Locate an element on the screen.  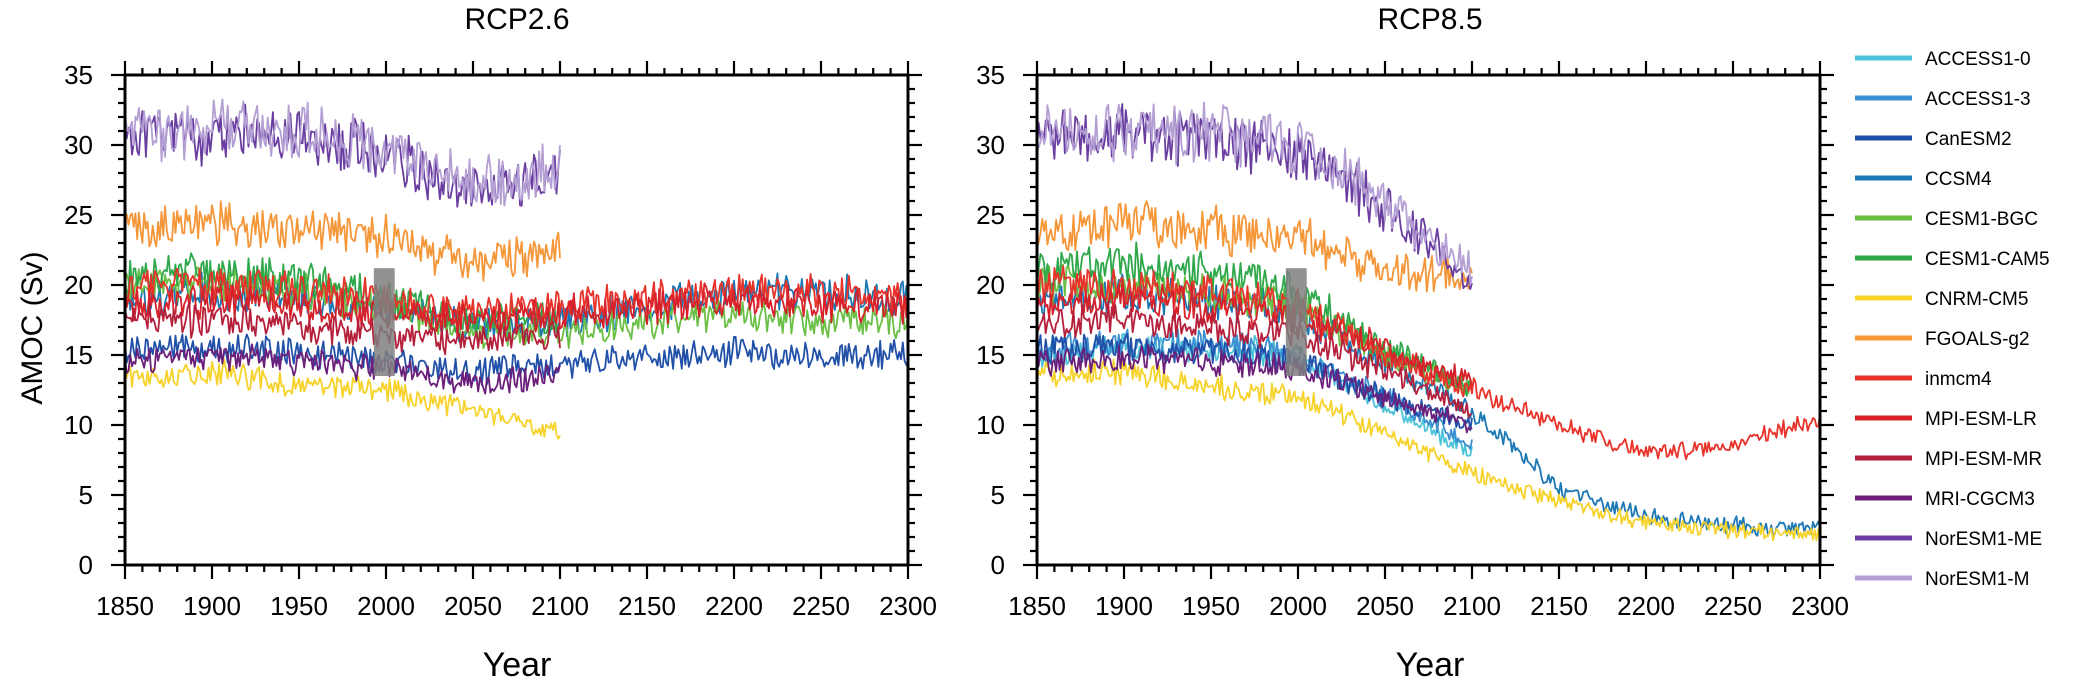
rcp85-series-canesm2 is located at coordinates (1255, 382).